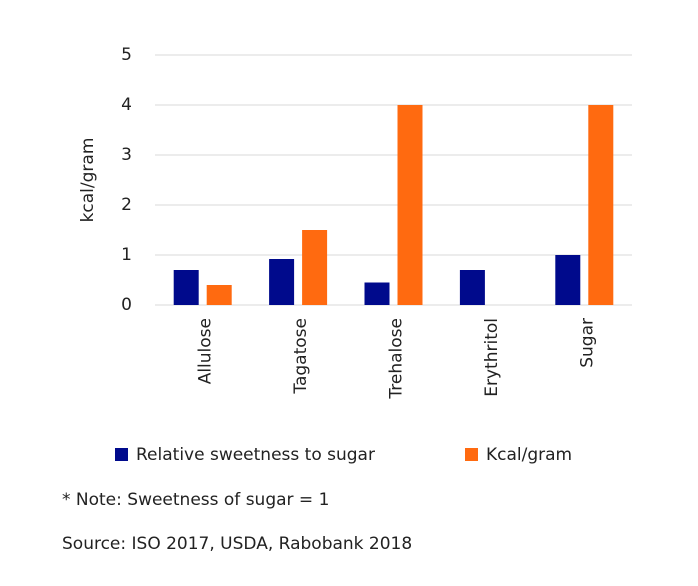 The width and height of the screenshot is (698, 586). I want to click on legend-label: Relative sweetness to sugar, so click(255, 455).